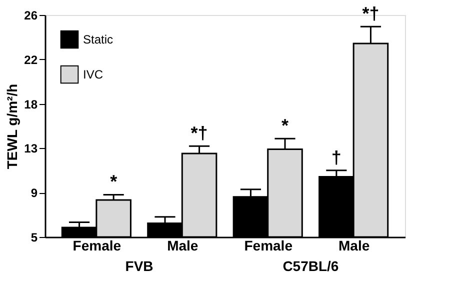 Image resolution: width=474 pixels, height=293 pixels. I want to click on y-tick-label: 9, so click(34, 193).